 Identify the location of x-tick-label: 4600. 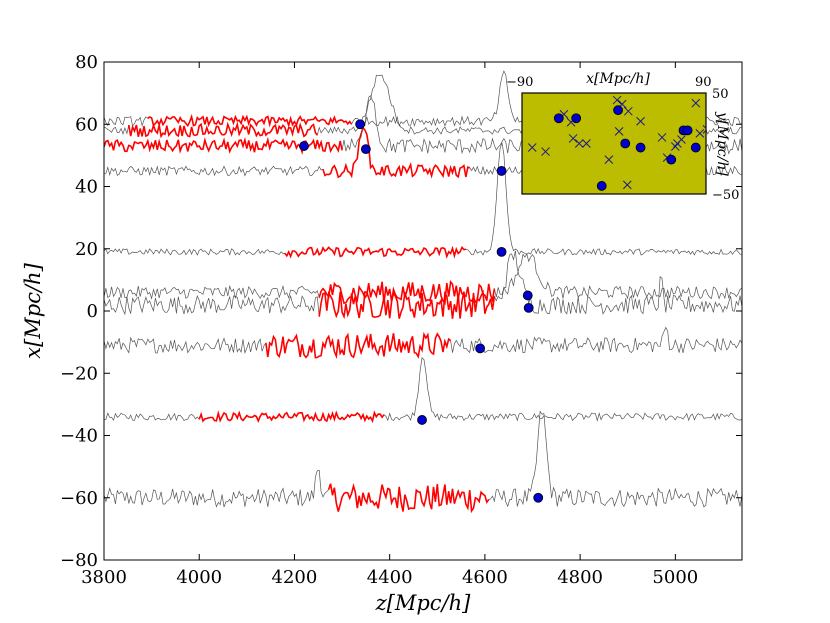
(485, 577).